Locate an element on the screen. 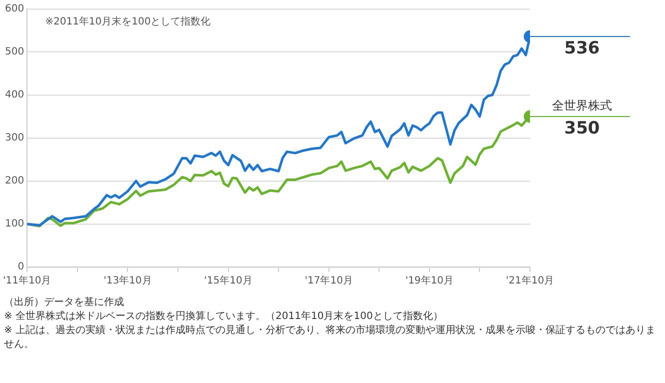 The height and width of the screenshot is (383, 665). text: （出所）データを基に作成 is located at coordinates (64, 303).